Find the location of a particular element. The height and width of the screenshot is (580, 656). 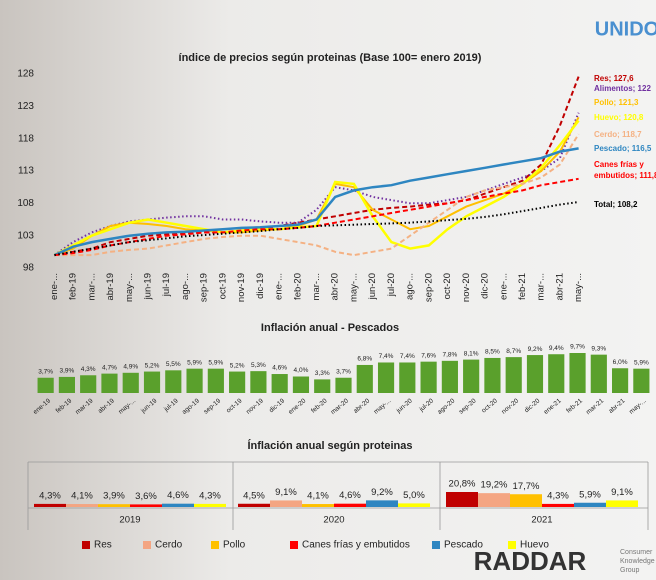

y-tick-label: 123 is located at coordinates (25, 106).